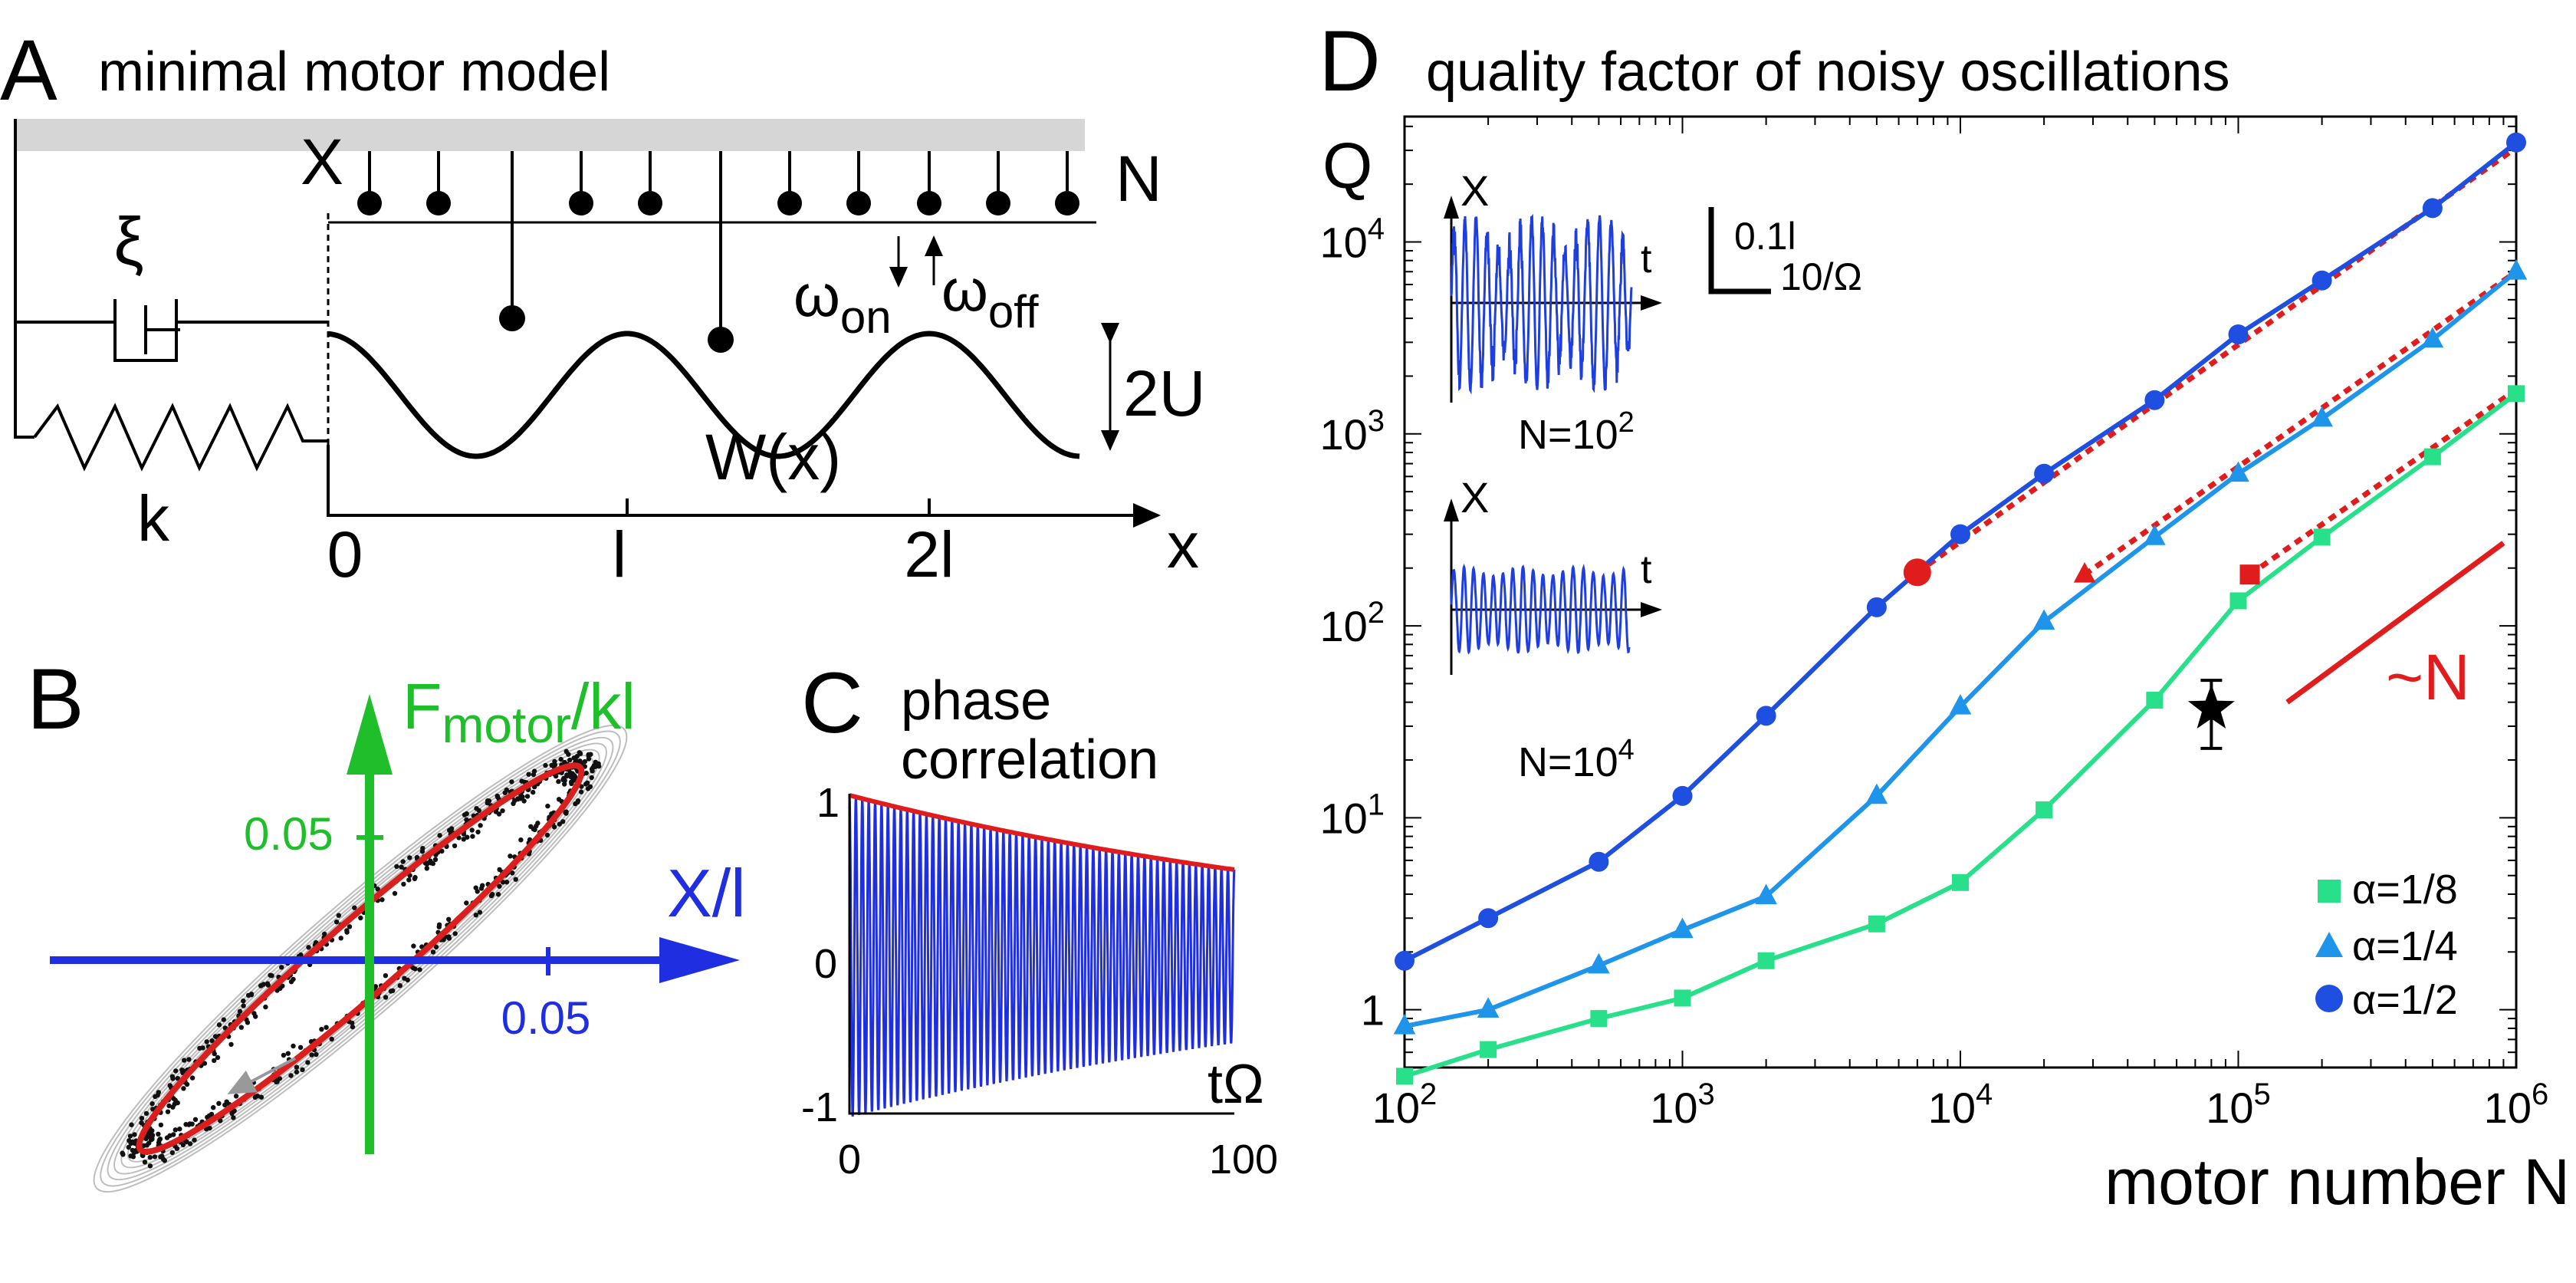 This screenshot has height=1283, width=2576. I want to click on d-x-tick: 10⁵, so click(2238, 1104).